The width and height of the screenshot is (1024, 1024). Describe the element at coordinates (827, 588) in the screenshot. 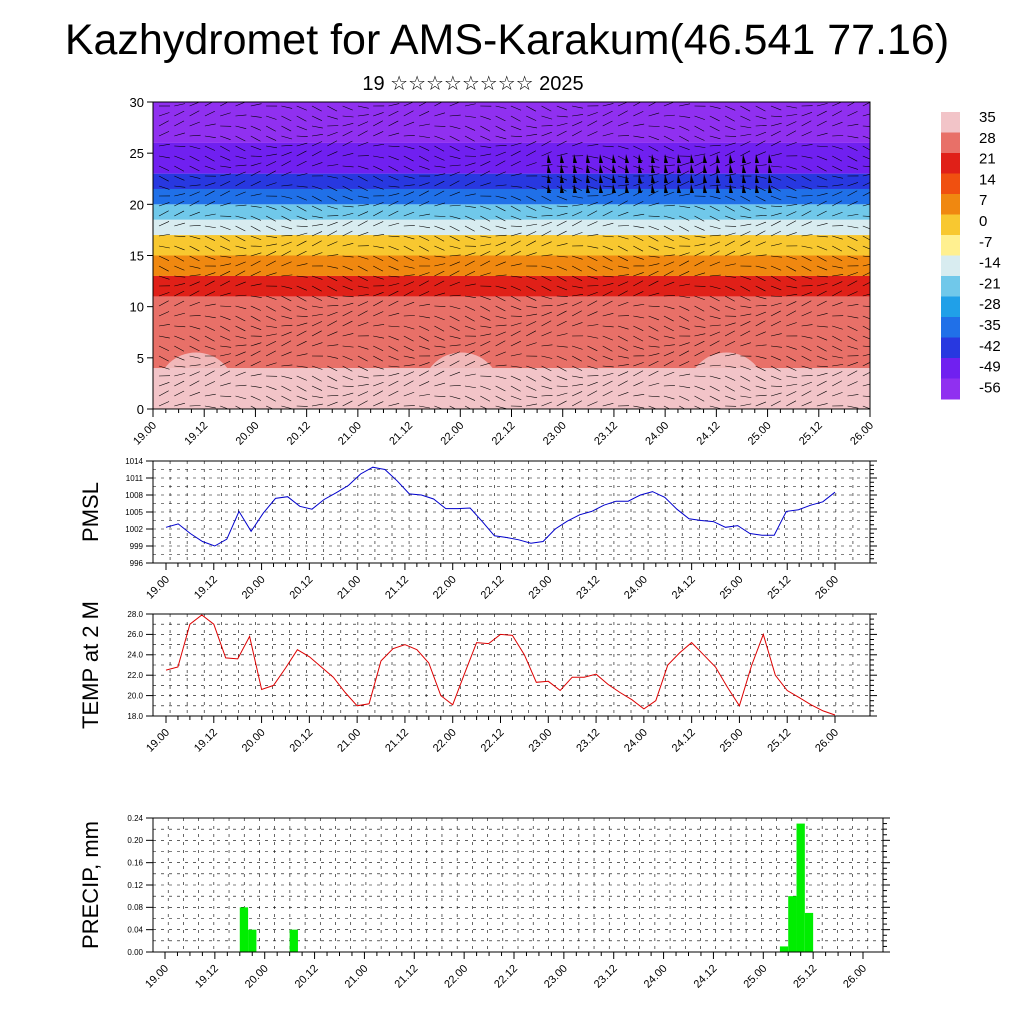

I see `pmsl-x-tick-label: 26.00` at that location.